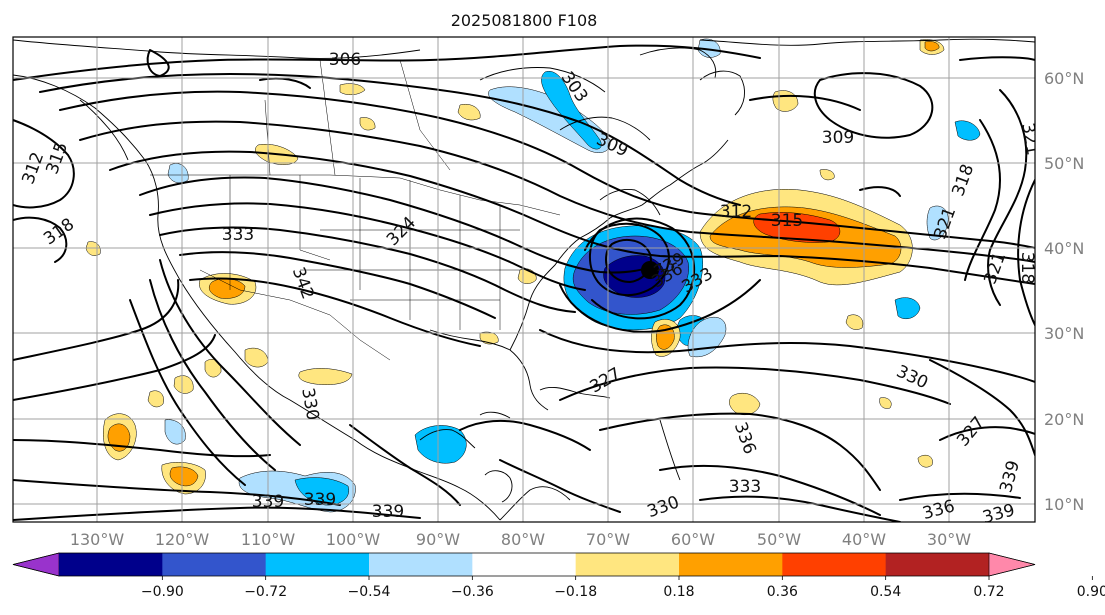  What do you see at coordinates (1027, 268) in the screenshot?
I see `contour-label: 318` at bounding box center [1027, 268].